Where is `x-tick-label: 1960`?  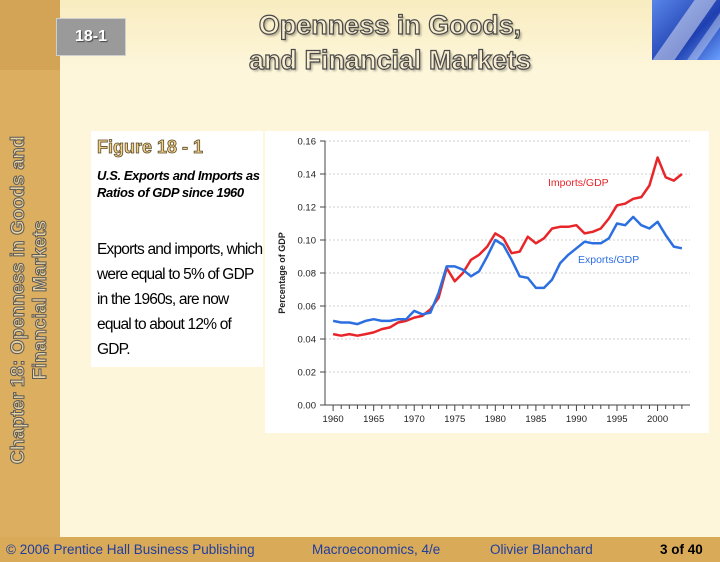 x-tick-label: 1960 is located at coordinates (333, 419).